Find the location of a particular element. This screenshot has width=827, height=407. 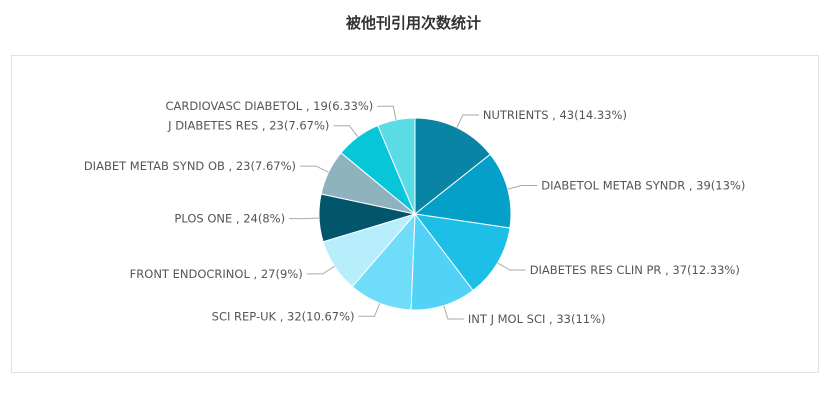

slice-label: INT J MOL SCI , 33(11%) is located at coordinates (537, 319).